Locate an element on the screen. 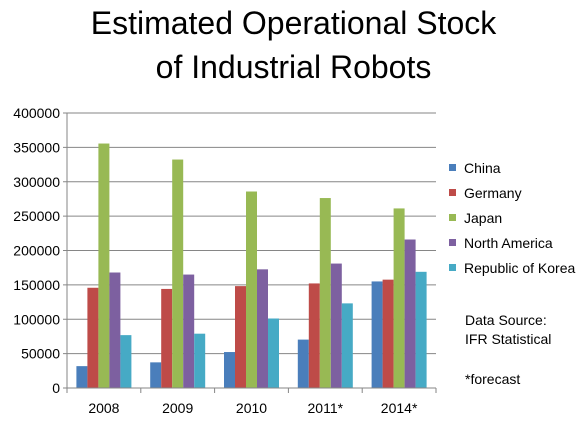 This screenshot has height=423, width=587. bar-japan-2010 is located at coordinates (251, 289).